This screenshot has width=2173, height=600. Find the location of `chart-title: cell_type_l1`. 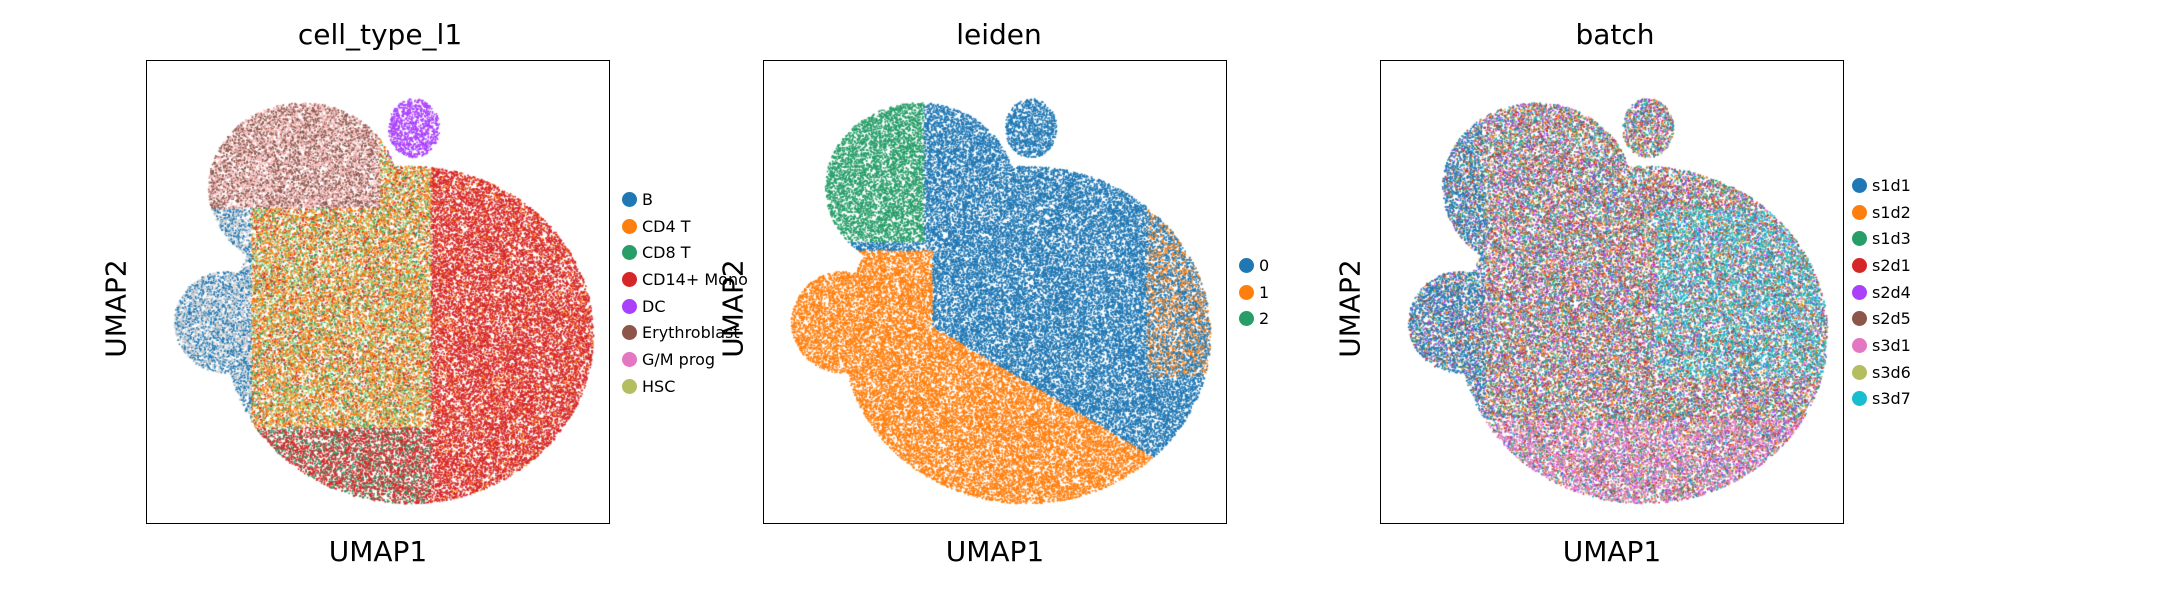

chart-title: cell_type_l1 is located at coordinates (380, 34).